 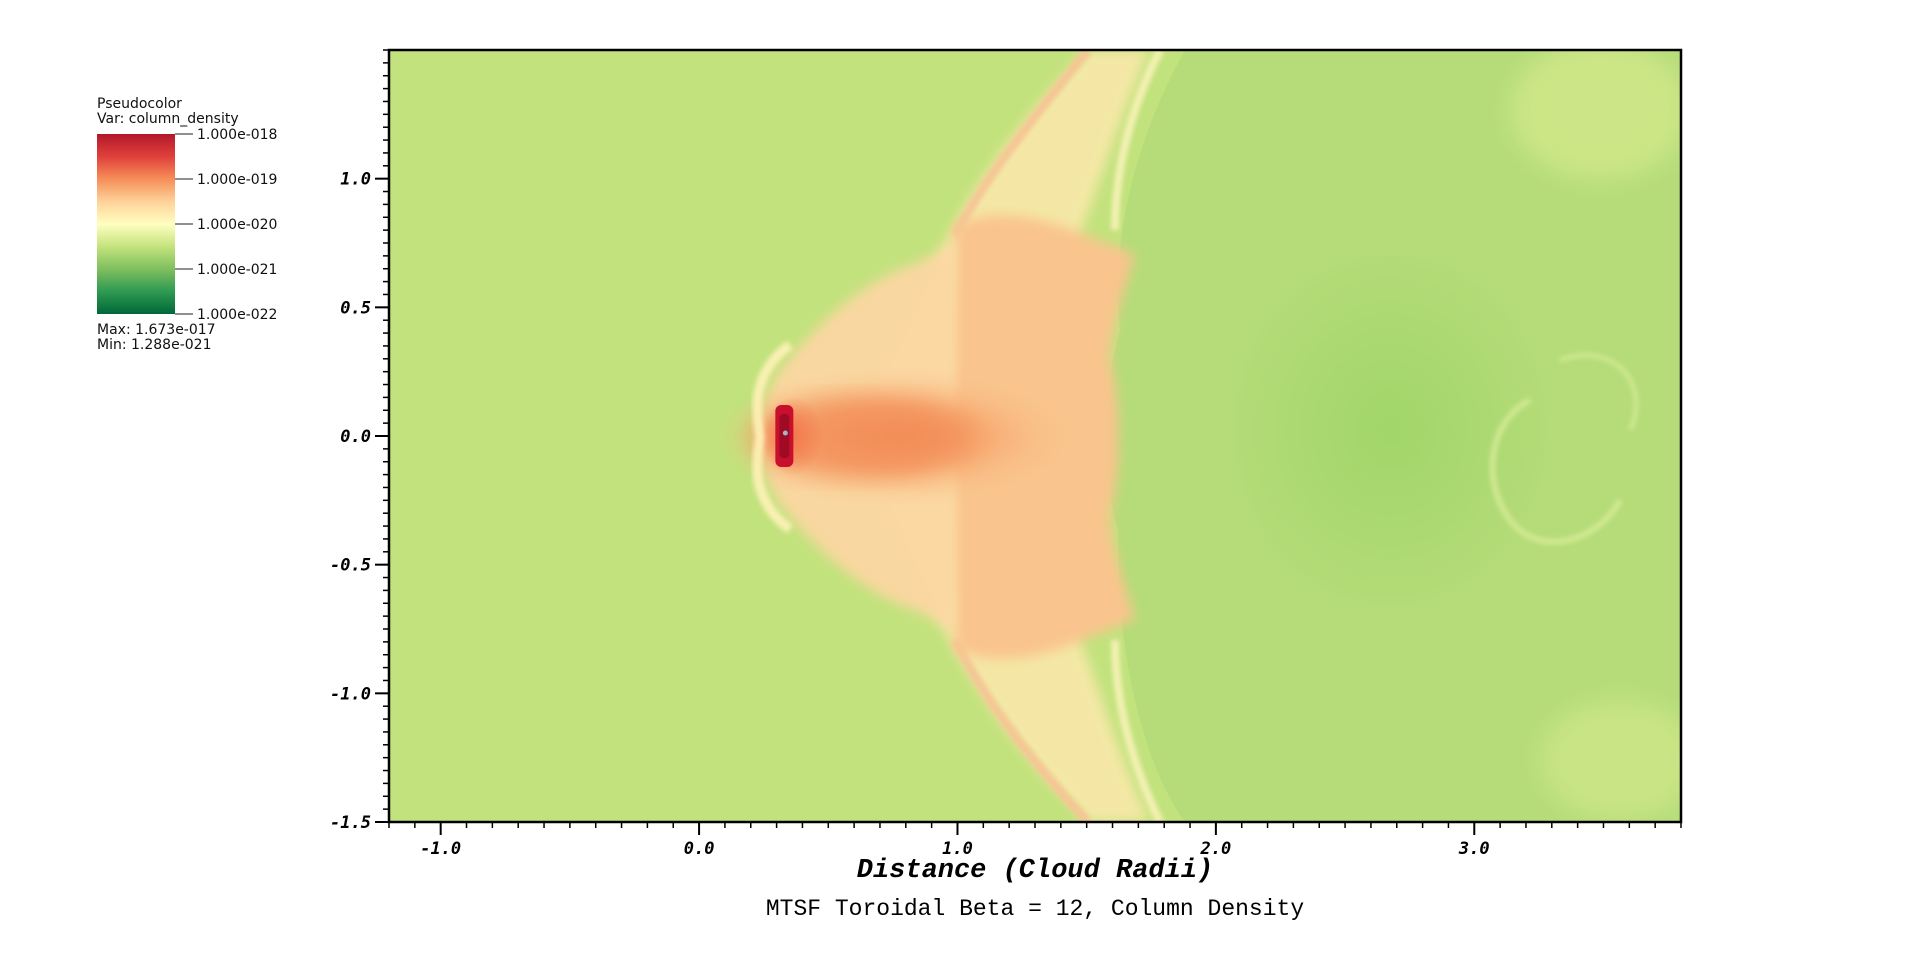 What do you see at coordinates (957, 849) in the screenshot?
I see `x-tick-label: 1.0` at bounding box center [957, 849].